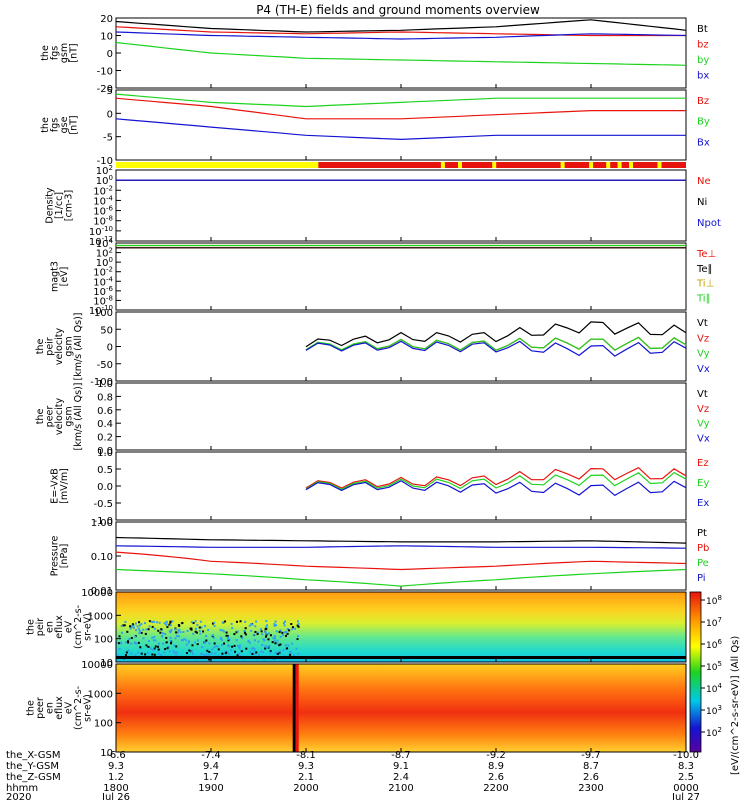  What do you see at coordinates (702, 29) in the screenshot?
I see `legend-label: Bt` at bounding box center [702, 29].